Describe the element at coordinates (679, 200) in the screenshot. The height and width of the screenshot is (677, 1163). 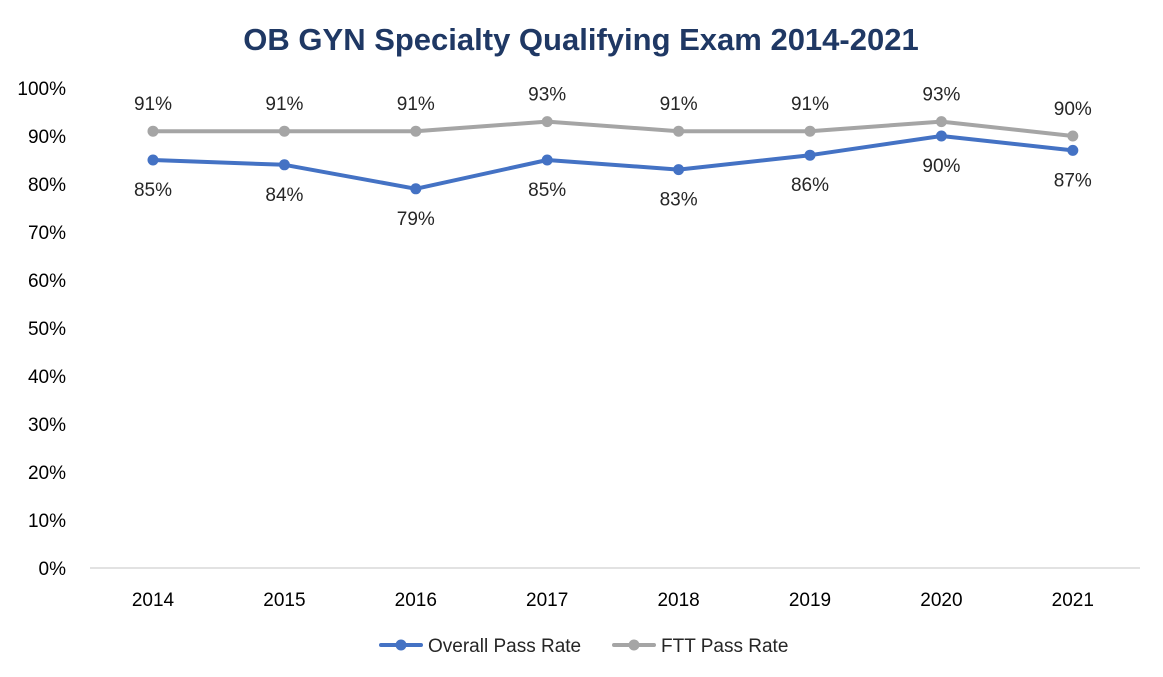
I see `data-label: 83%` at that location.